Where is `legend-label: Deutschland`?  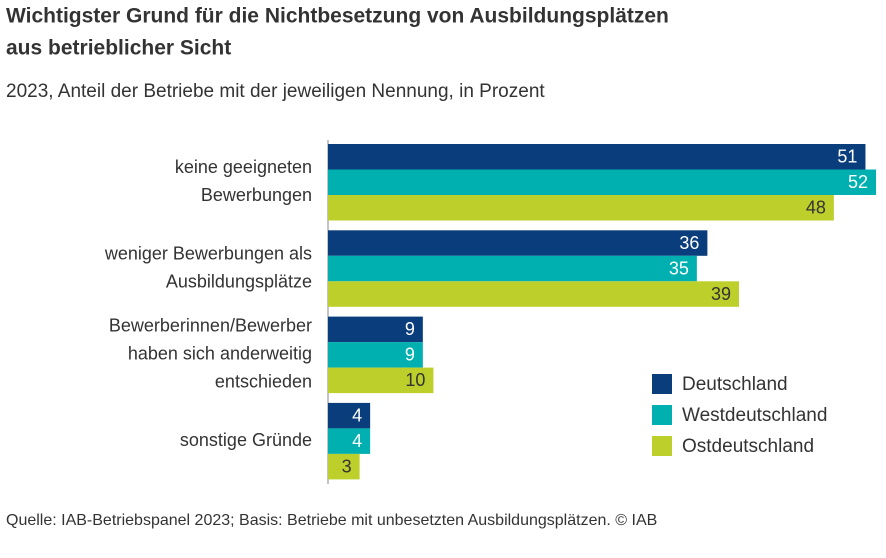 legend-label: Deutschland is located at coordinates (735, 384).